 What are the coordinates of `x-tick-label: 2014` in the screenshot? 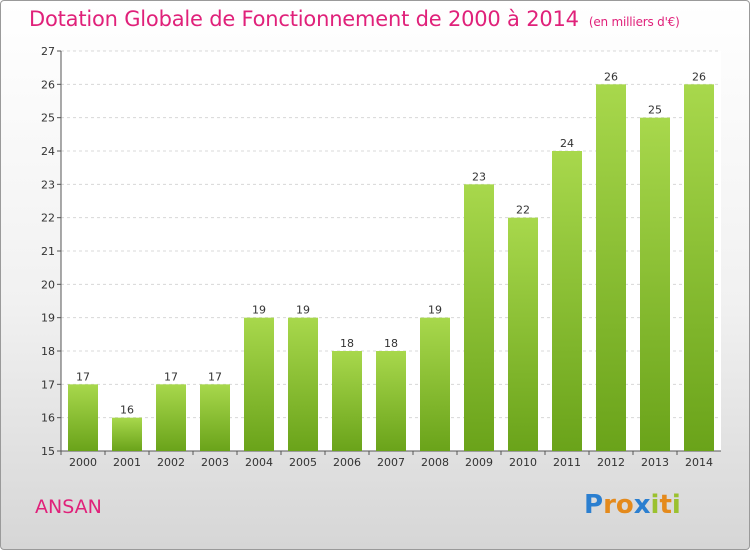 It's located at (699, 462).